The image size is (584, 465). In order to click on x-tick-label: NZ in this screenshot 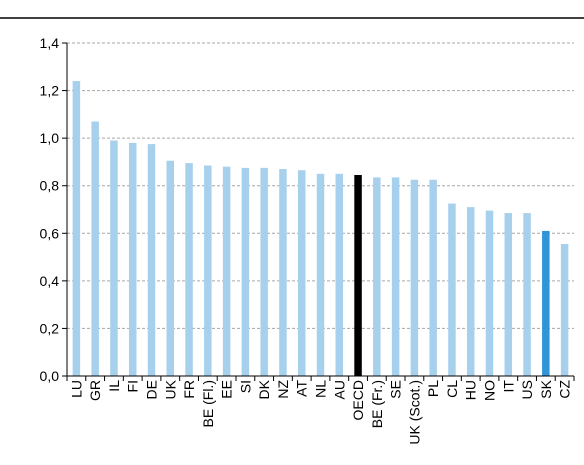, I will do `click(283, 389)`.